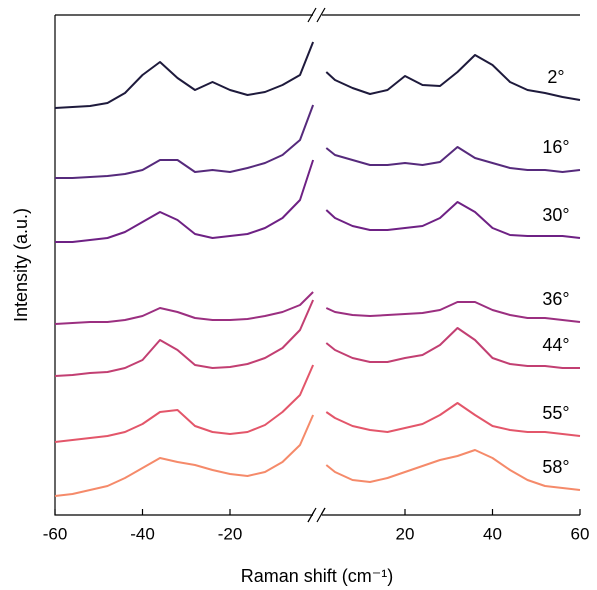  I want to click on series-label: 36°, so click(555, 299).